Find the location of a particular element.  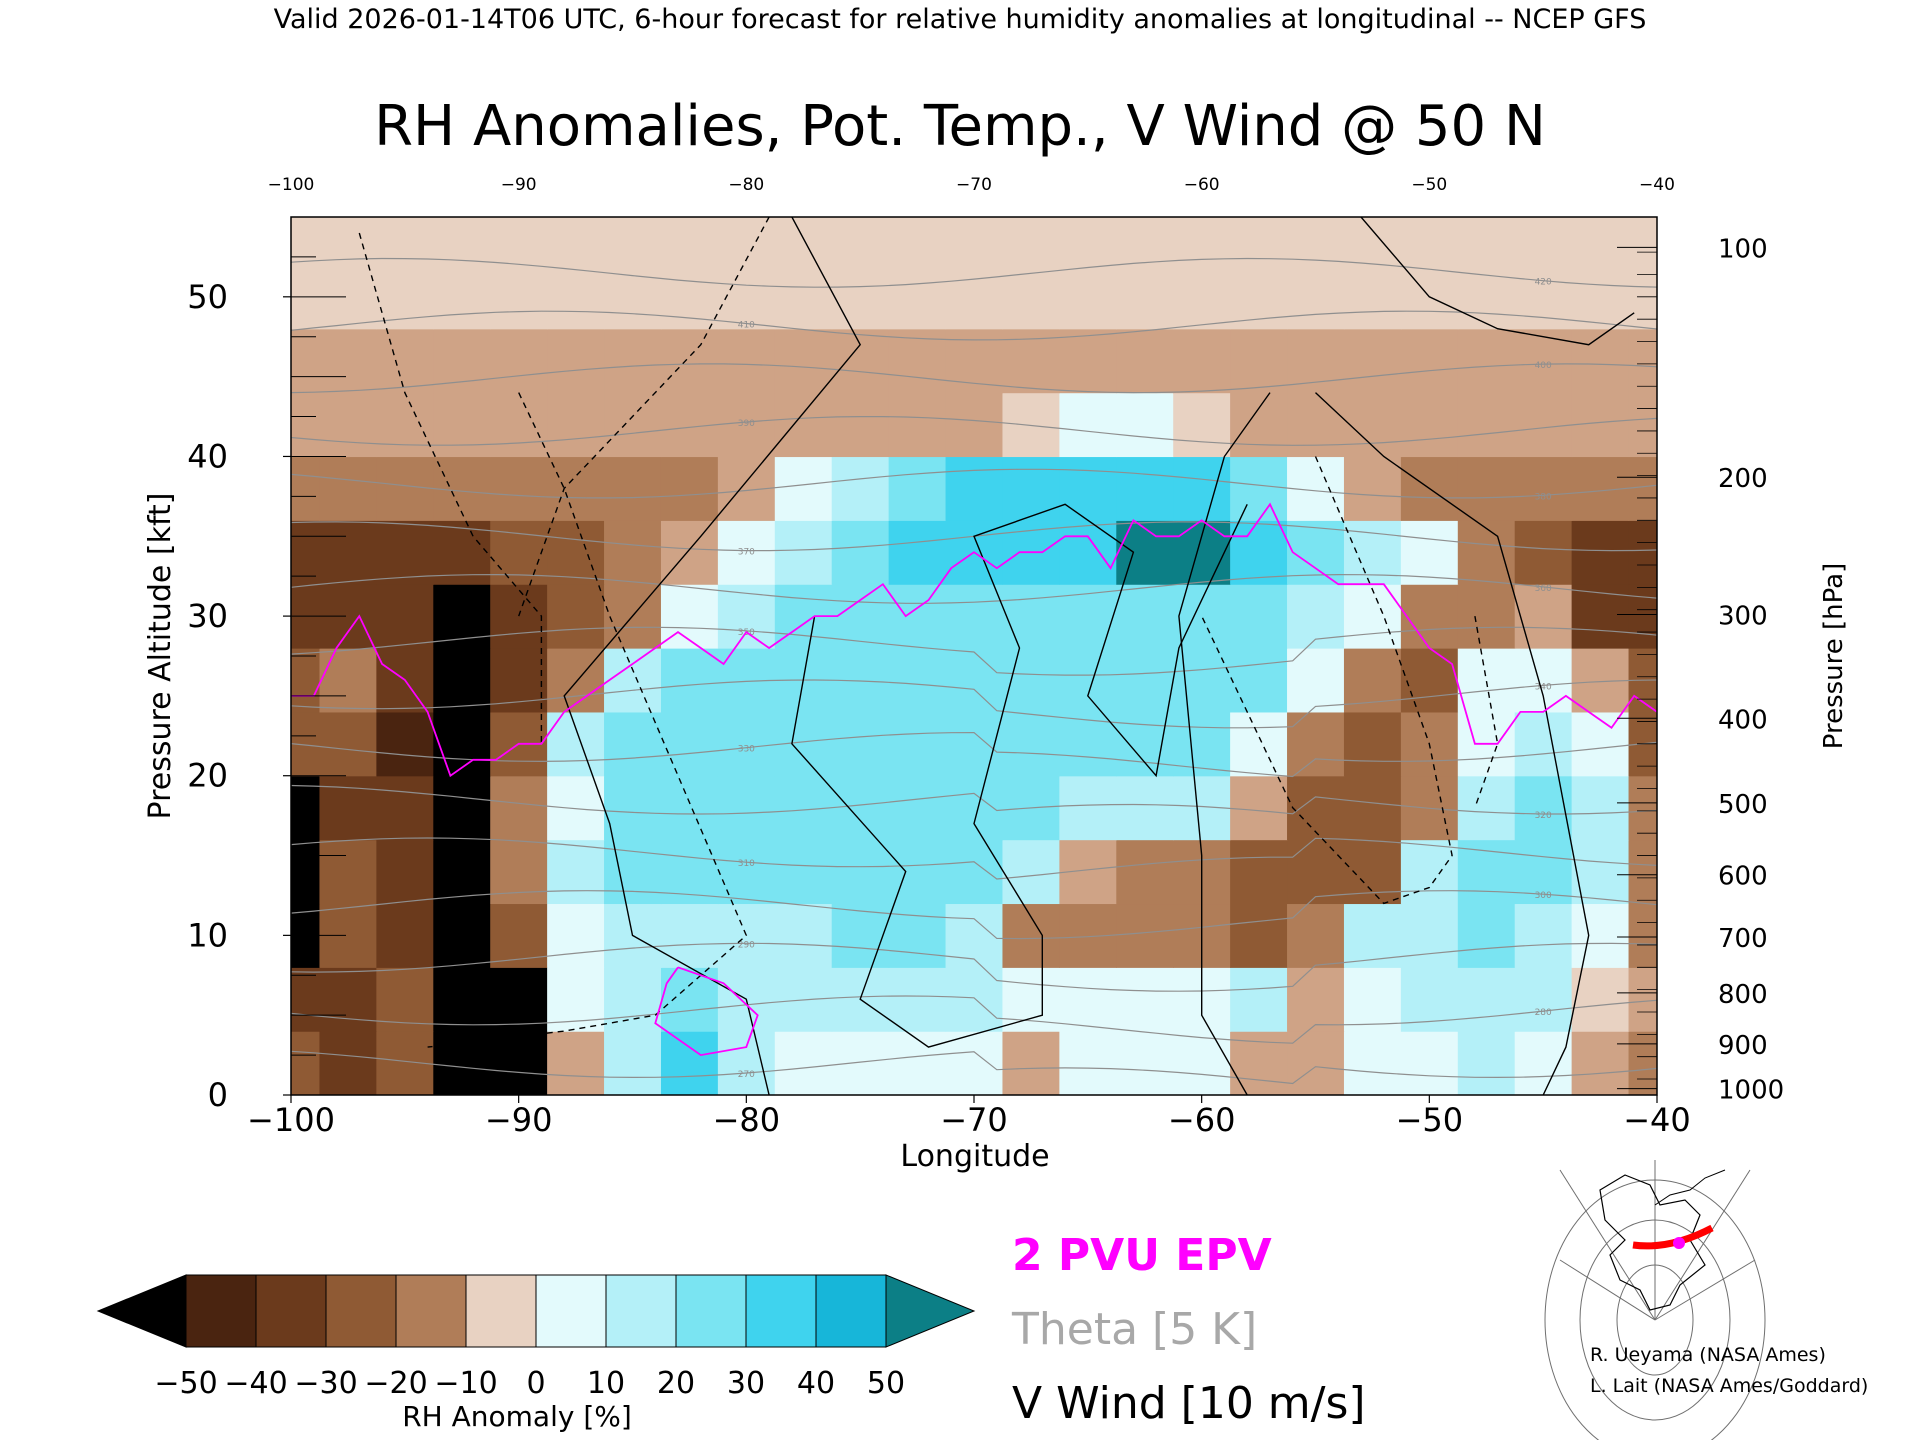

theta-contour-label: 300 is located at coordinates (1543, 896).